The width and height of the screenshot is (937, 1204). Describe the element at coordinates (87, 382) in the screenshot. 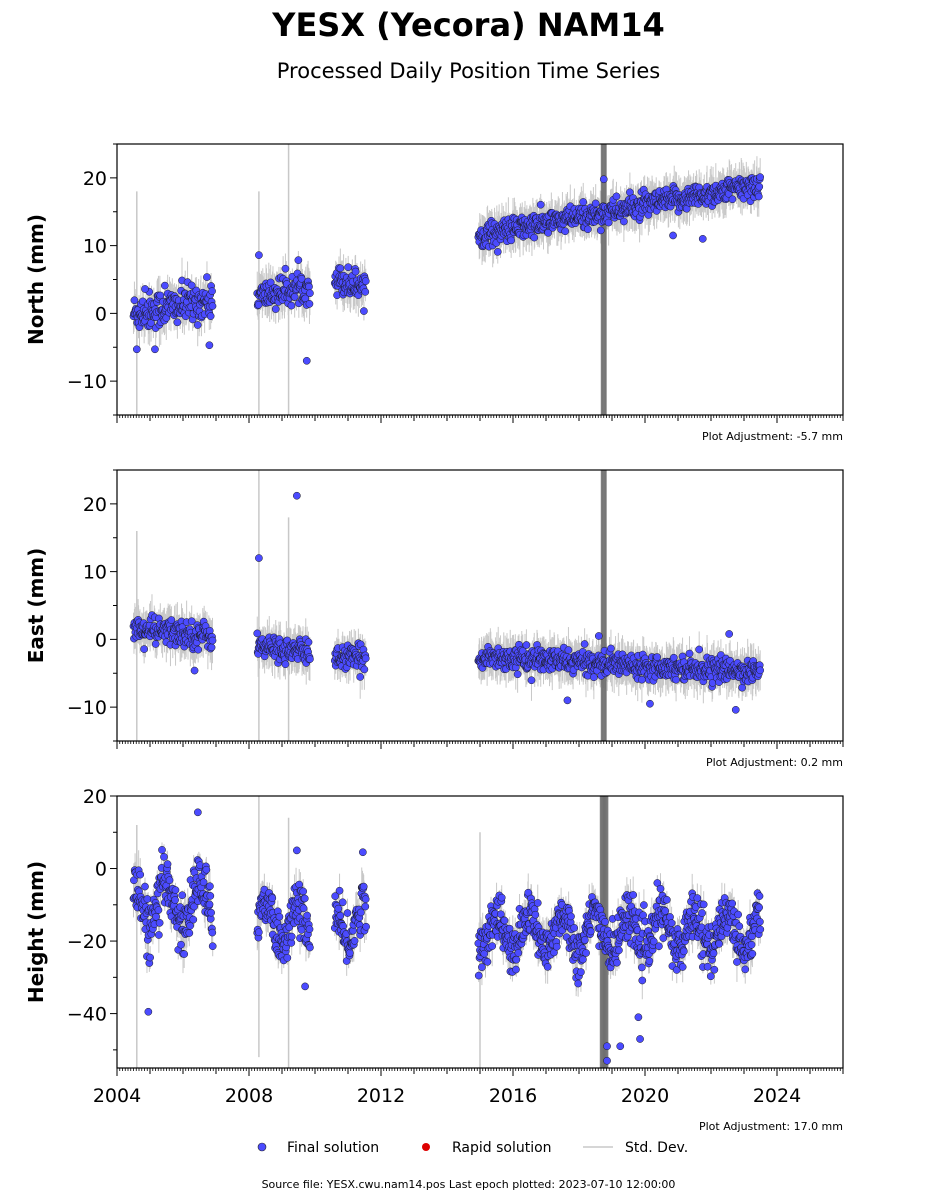

I see `y-tick-label: −10` at that location.